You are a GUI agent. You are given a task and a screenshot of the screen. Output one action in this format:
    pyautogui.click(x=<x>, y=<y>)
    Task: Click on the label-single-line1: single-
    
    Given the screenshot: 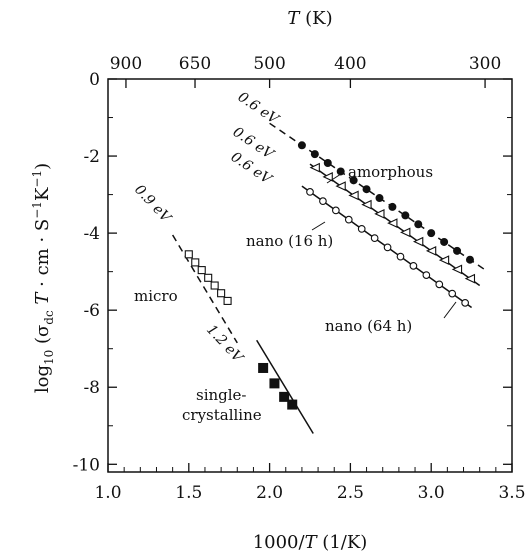 What is the action you would take?
    pyautogui.click(x=221, y=395)
    